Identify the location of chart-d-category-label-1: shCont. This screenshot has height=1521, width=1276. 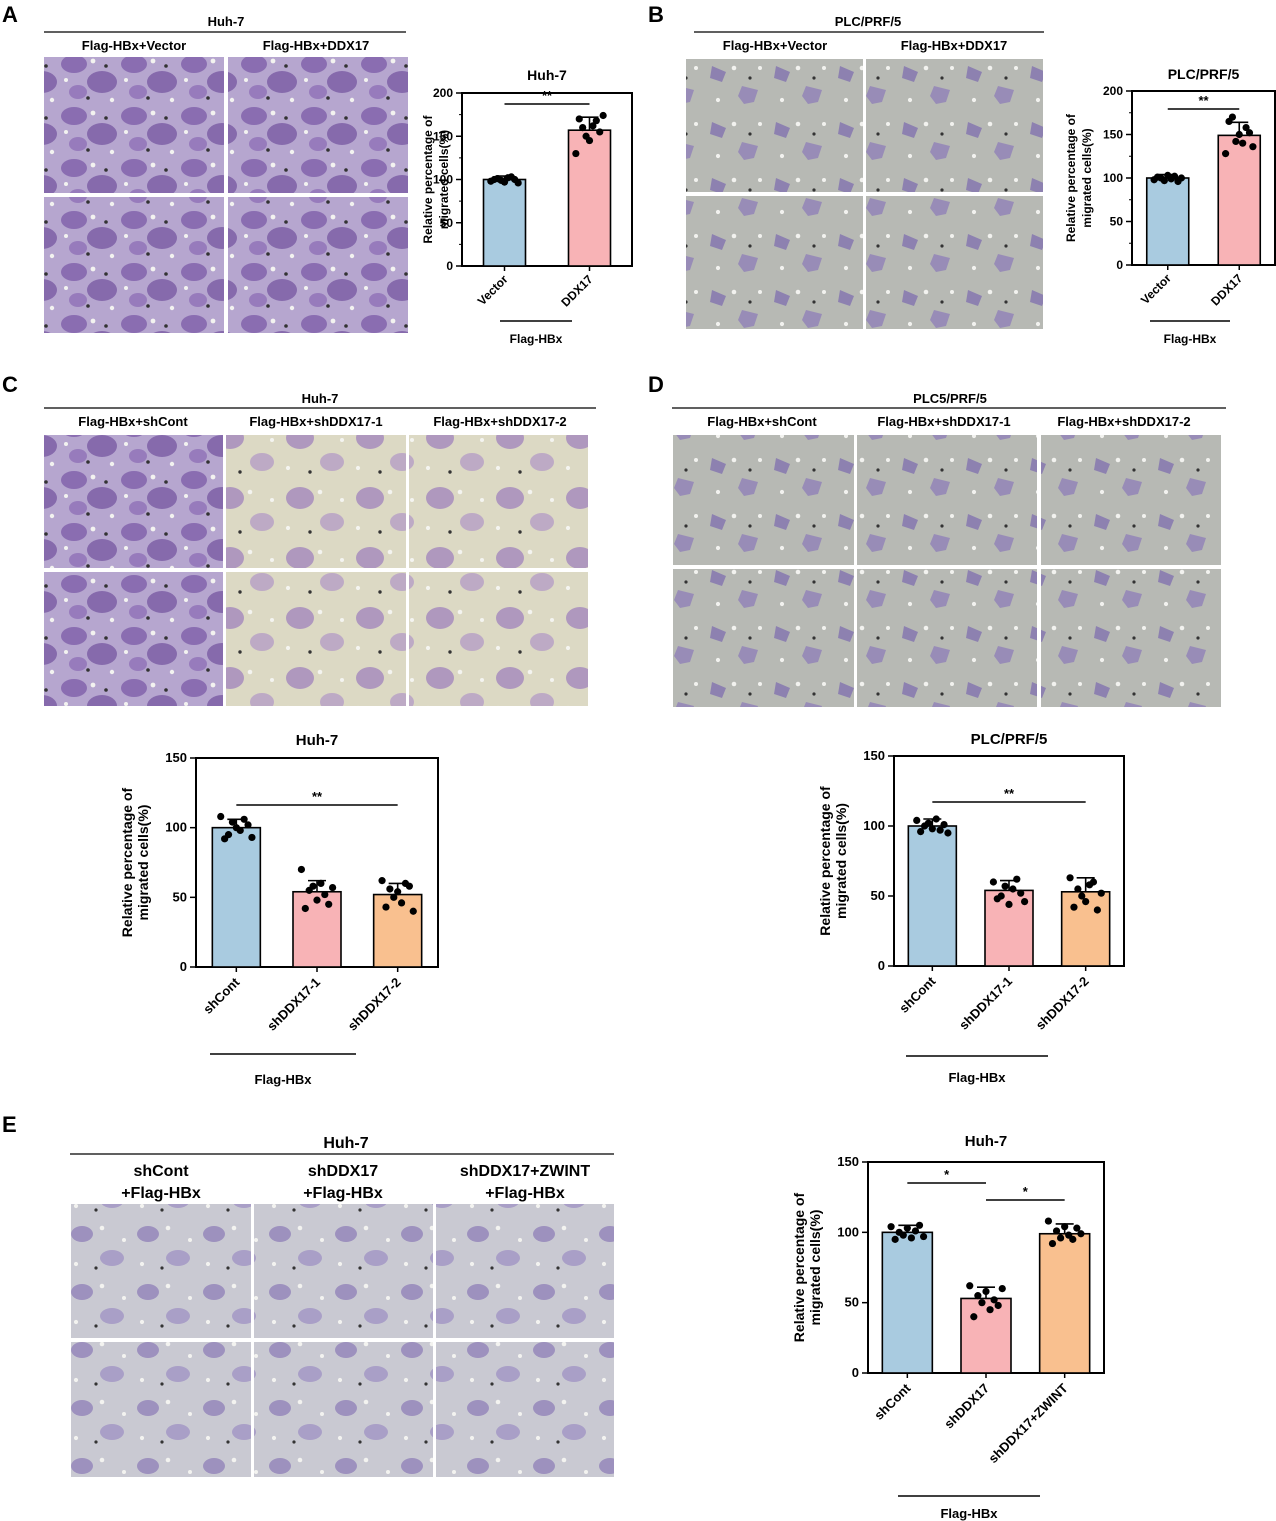
(917, 994).